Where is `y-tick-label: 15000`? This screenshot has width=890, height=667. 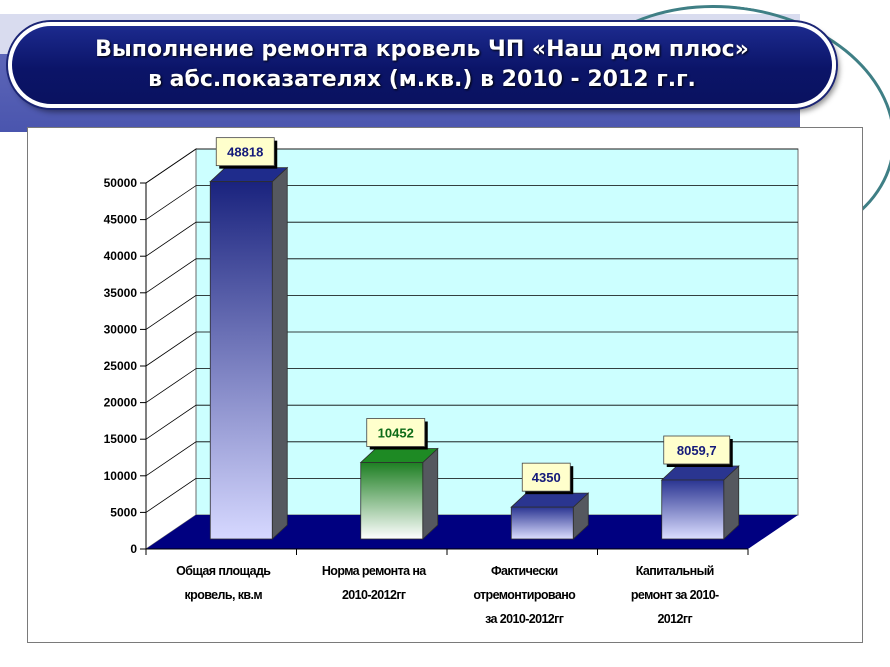
y-tick-label: 15000 is located at coordinates (121, 439).